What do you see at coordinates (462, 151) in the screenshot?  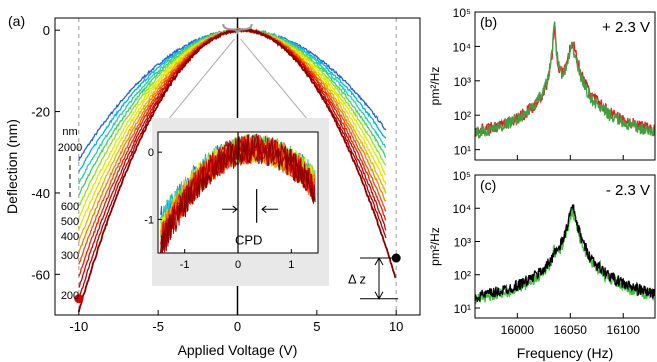 I see `panel-b-y-tick-label: 10¹` at bounding box center [462, 151].